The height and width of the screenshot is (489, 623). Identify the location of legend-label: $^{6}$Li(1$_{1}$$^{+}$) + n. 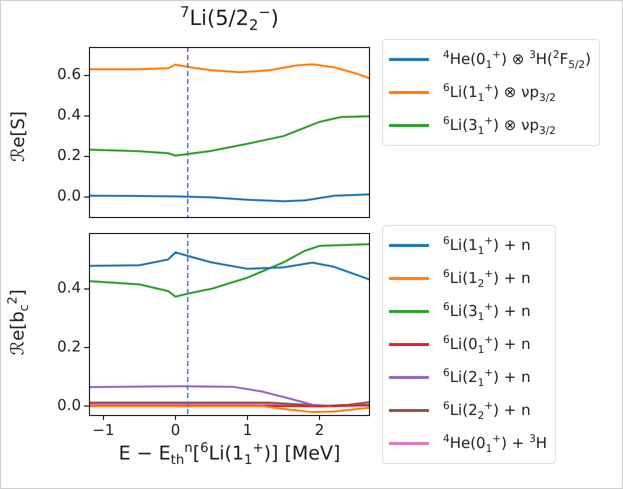
(487, 245).